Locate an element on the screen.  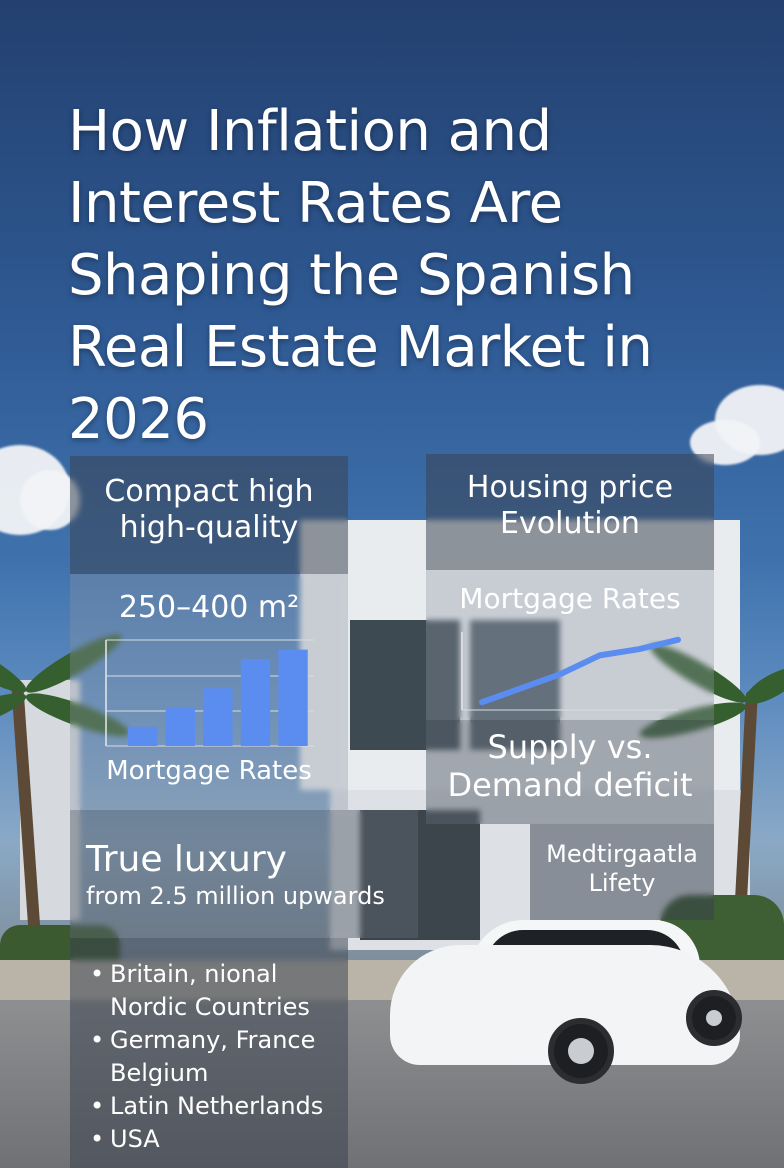
panel-size-chart: 250–400 m² Mortgage Rates is located at coordinates (209, 692).